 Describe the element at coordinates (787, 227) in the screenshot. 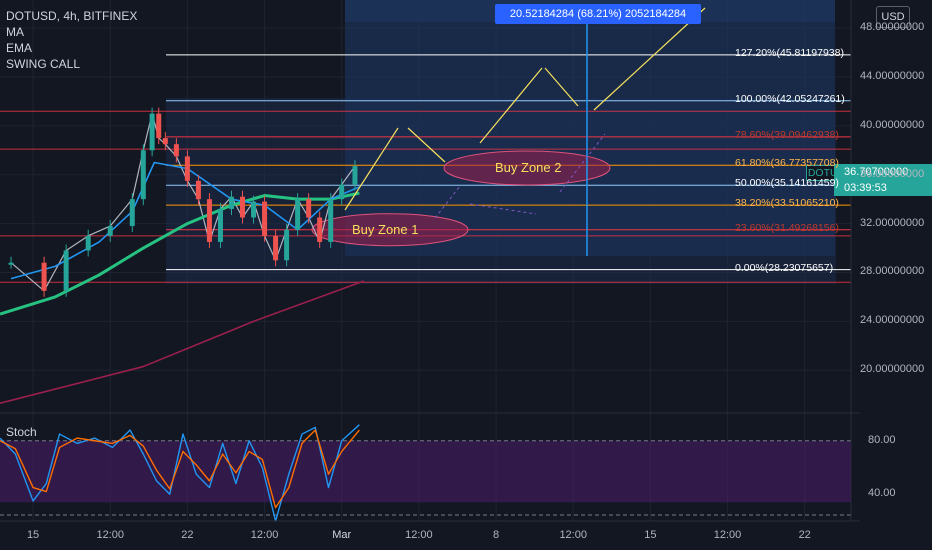

I see `fib-level-label: 23.60%(31.49268156)` at that location.